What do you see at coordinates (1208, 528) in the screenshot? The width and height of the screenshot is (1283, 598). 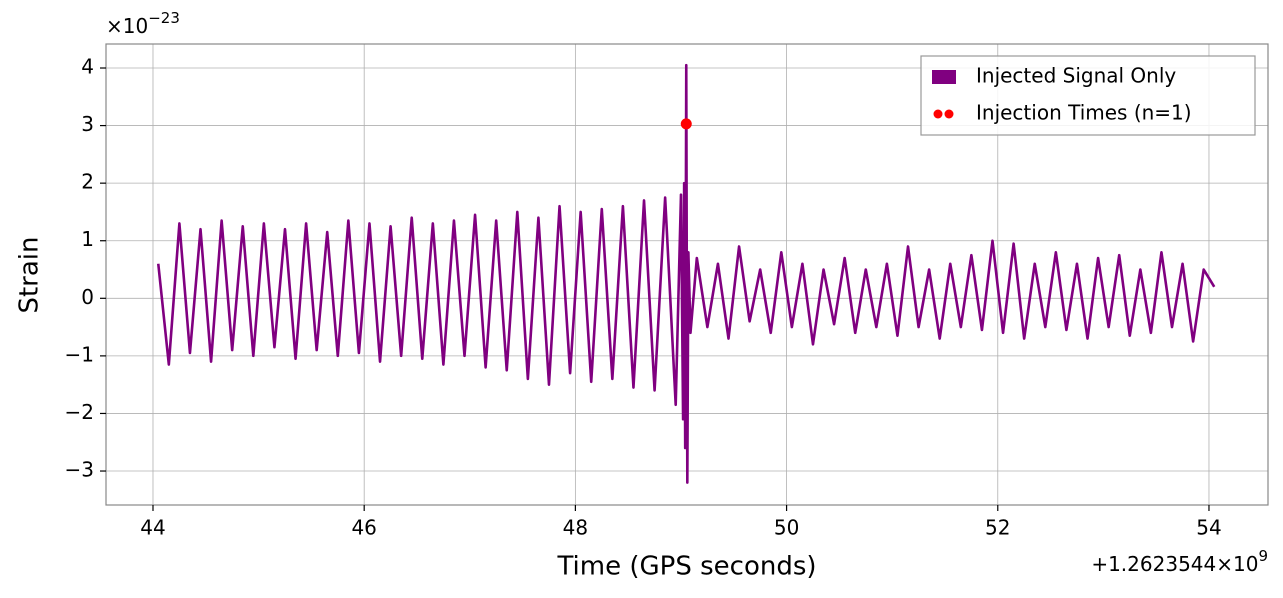 I see `x-tick-label: 54` at bounding box center [1208, 528].